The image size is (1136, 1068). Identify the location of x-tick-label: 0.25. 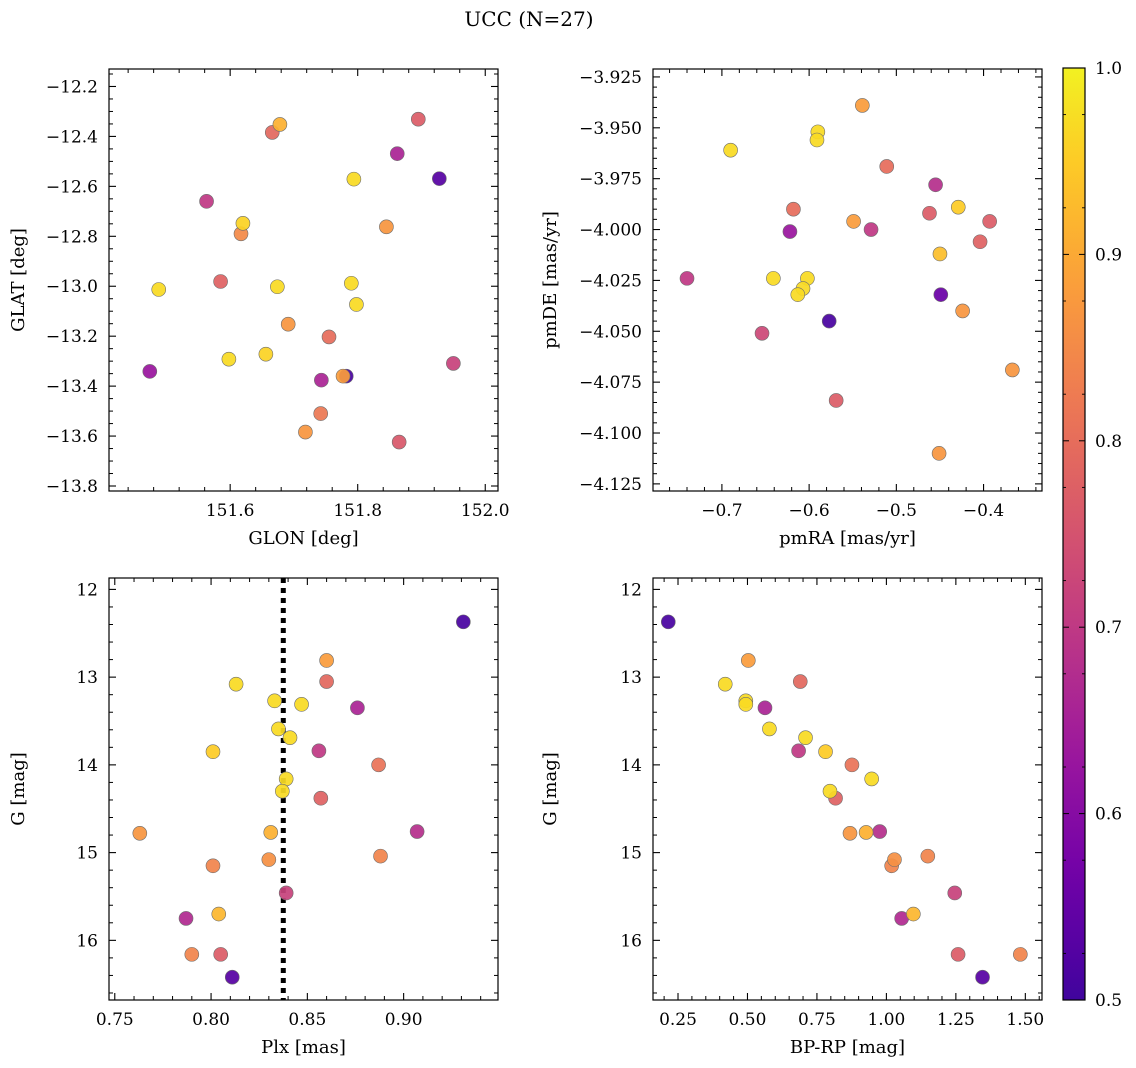
(678, 1020).